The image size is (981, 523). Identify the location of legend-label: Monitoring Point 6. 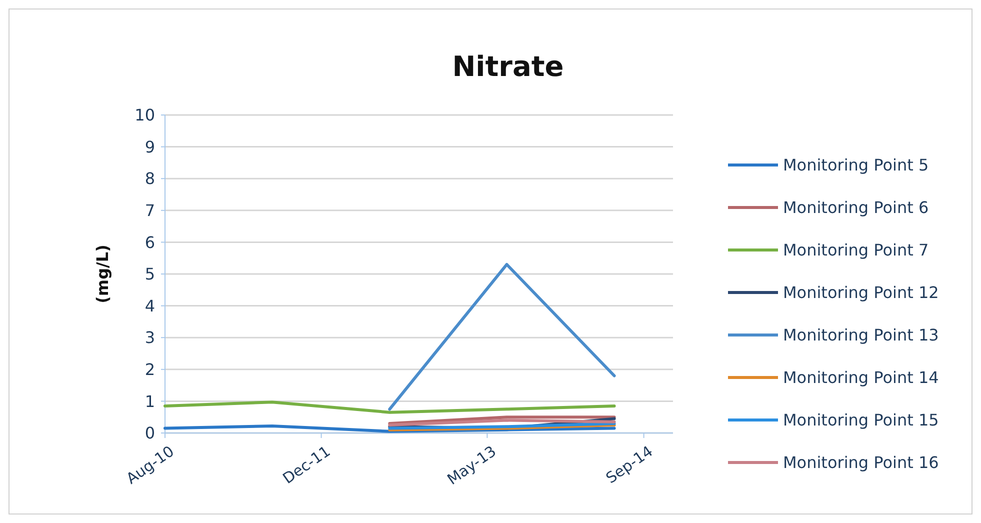
(856, 208).